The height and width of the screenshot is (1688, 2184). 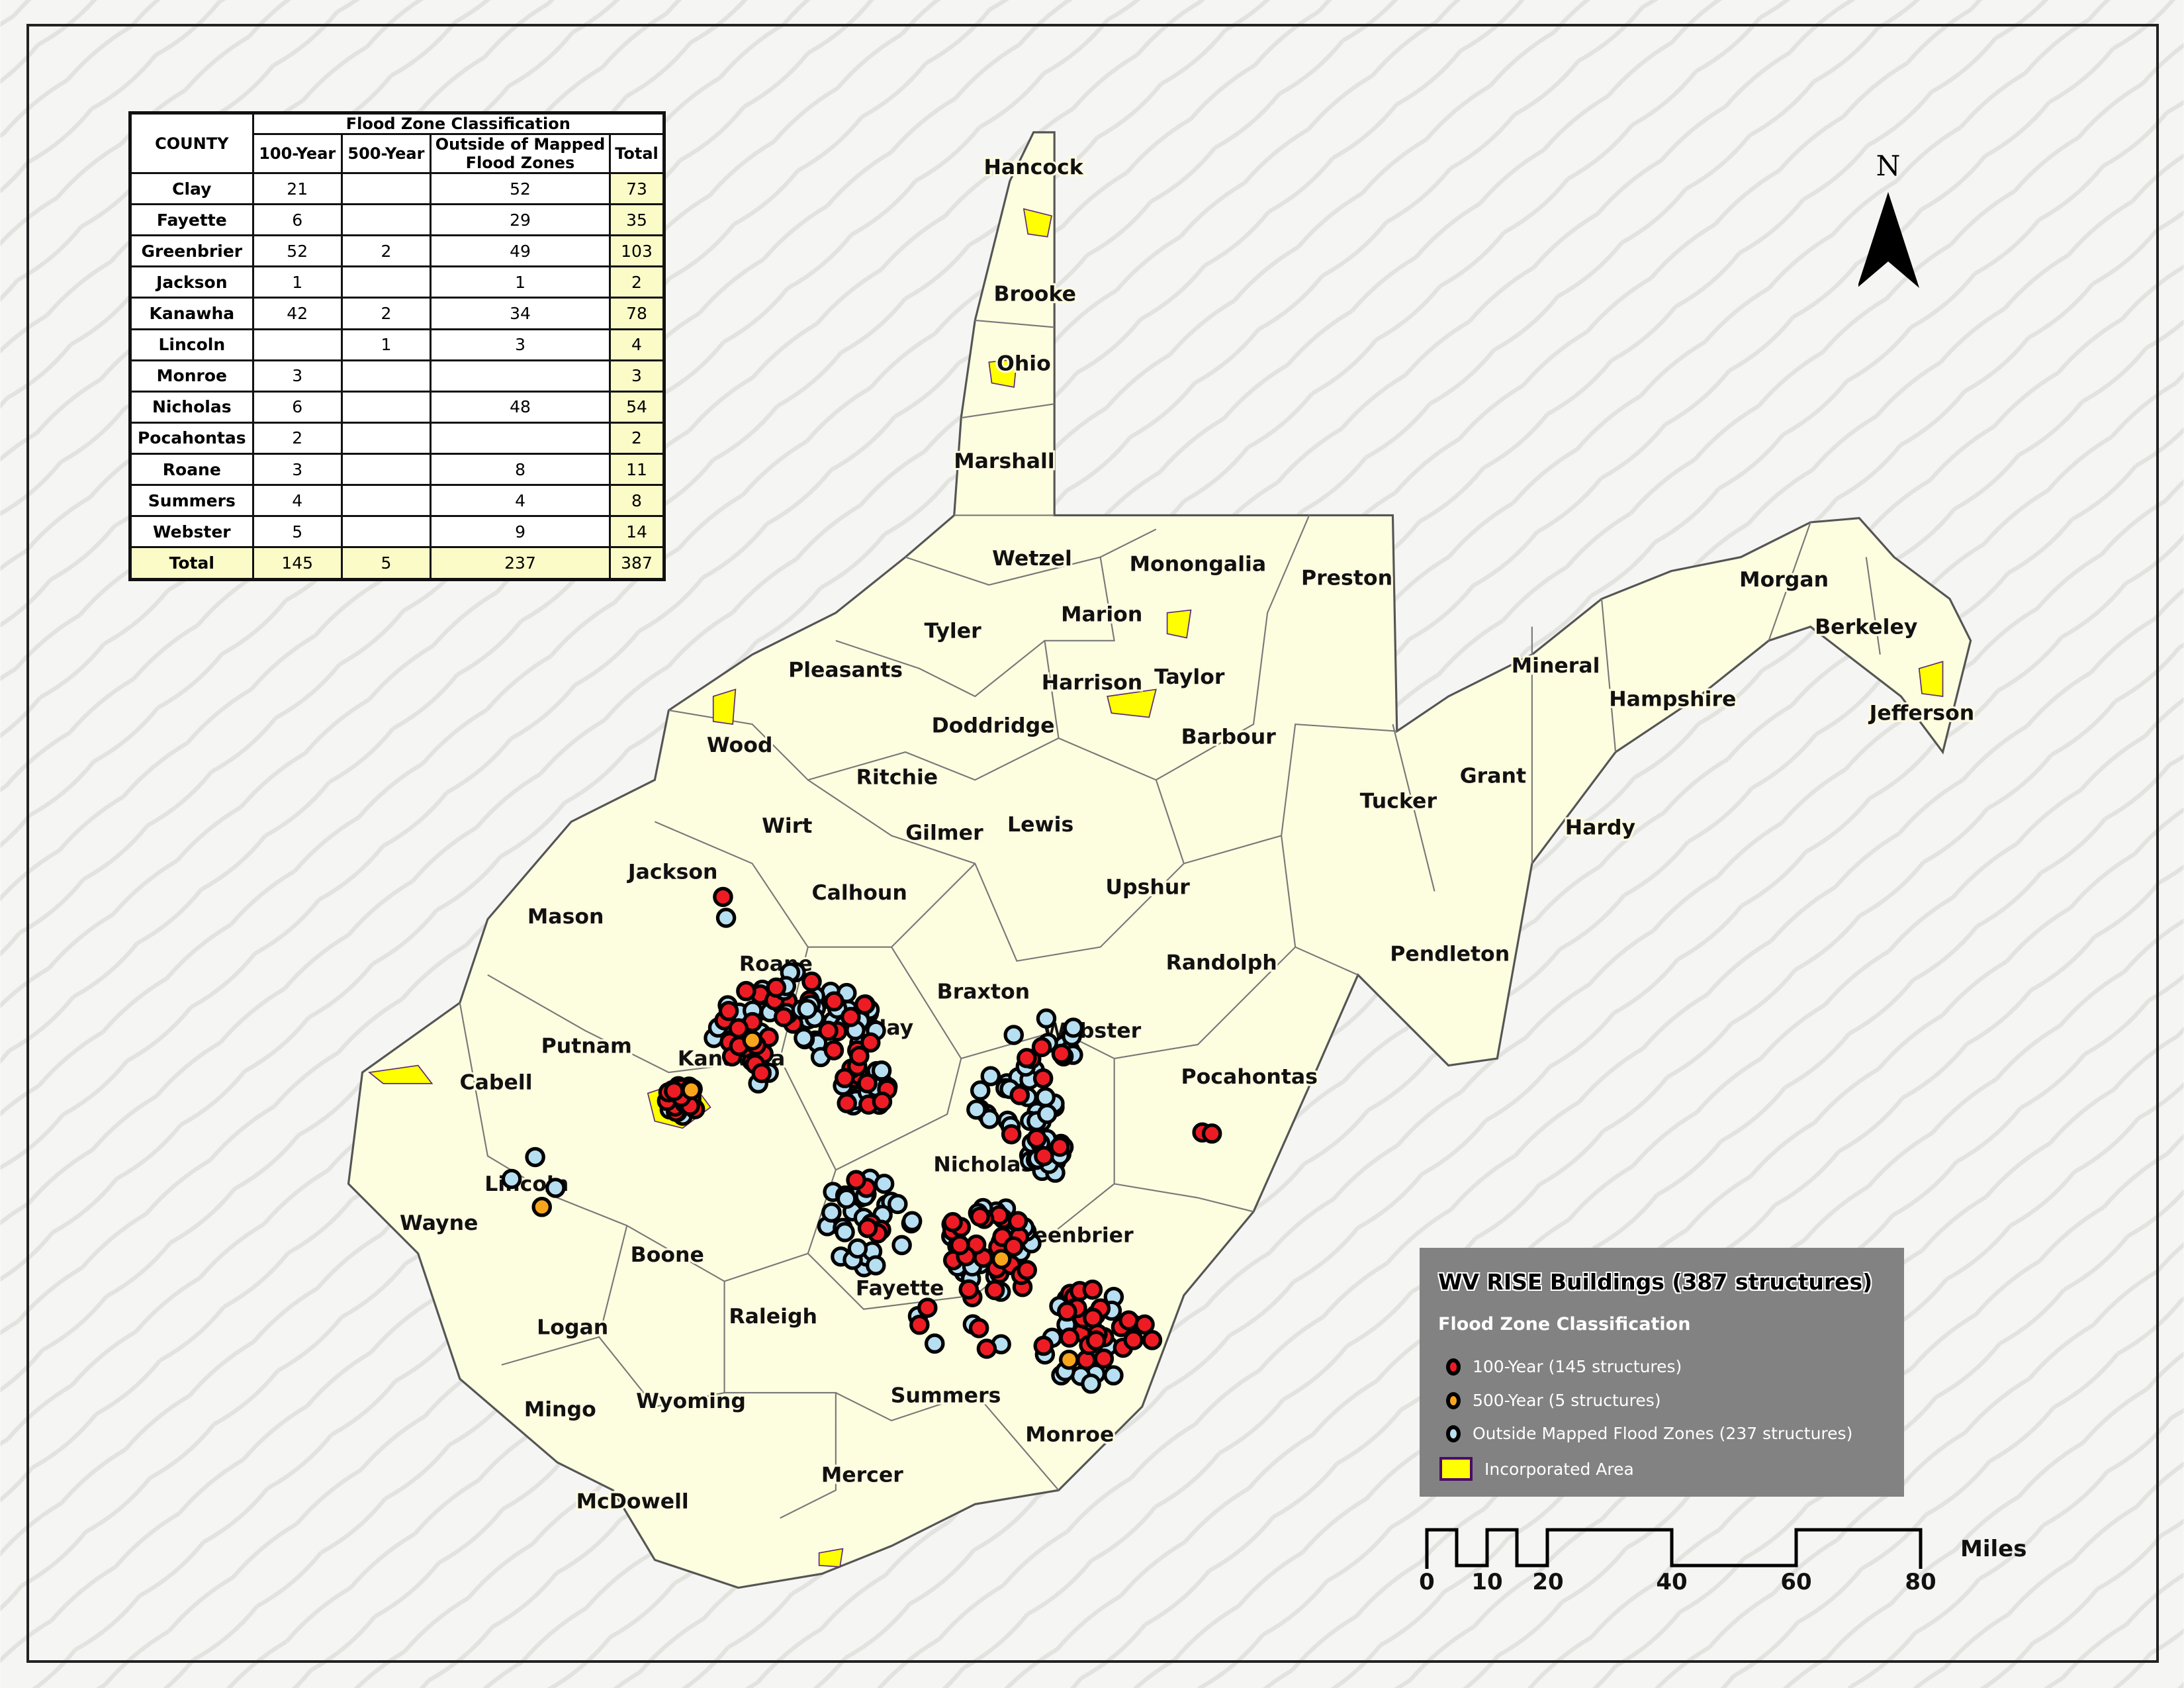 What do you see at coordinates (297, 344) in the screenshot?
I see `cell-y100` at bounding box center [297, 344].